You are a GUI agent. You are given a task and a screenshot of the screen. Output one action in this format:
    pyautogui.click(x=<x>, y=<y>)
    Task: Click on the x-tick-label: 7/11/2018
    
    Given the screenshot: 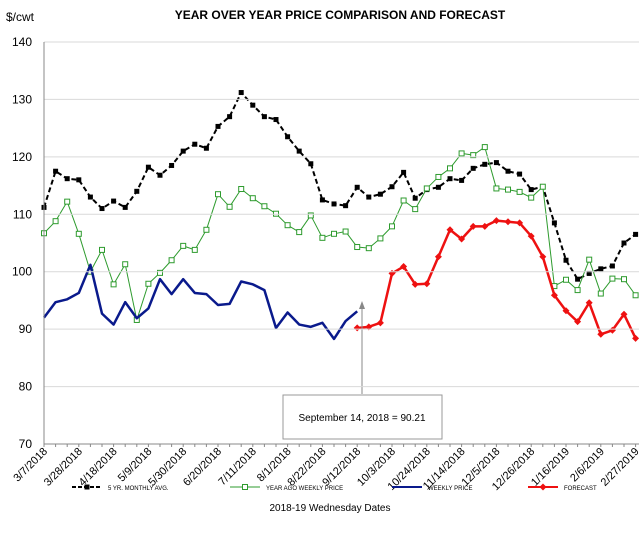 What is the action you would take?
    pyautogui.click(x=237, y=467)
    